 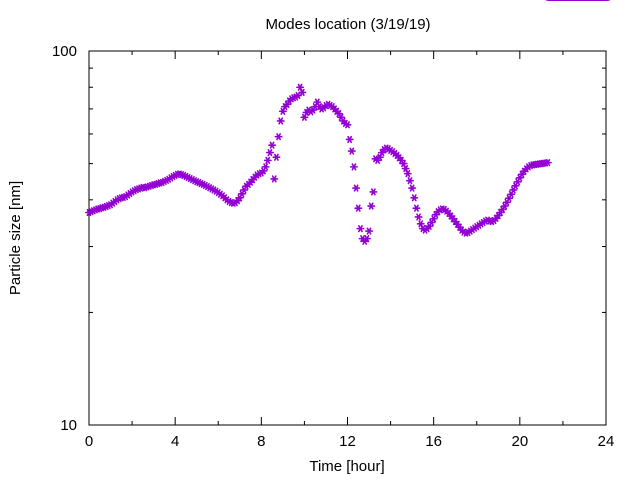 I want to click on y-axis-title: Particle size [nm], so click(x=15, y=238).